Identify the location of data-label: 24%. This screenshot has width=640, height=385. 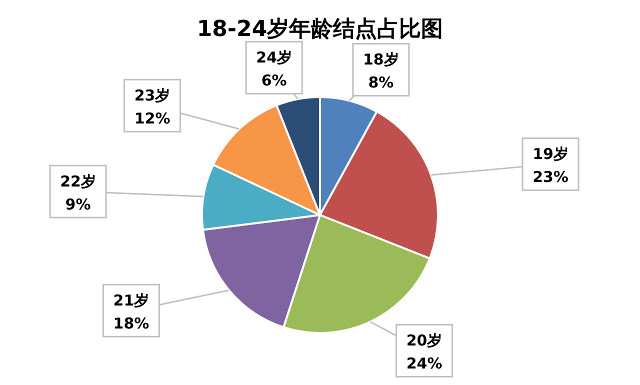
(424, 363).